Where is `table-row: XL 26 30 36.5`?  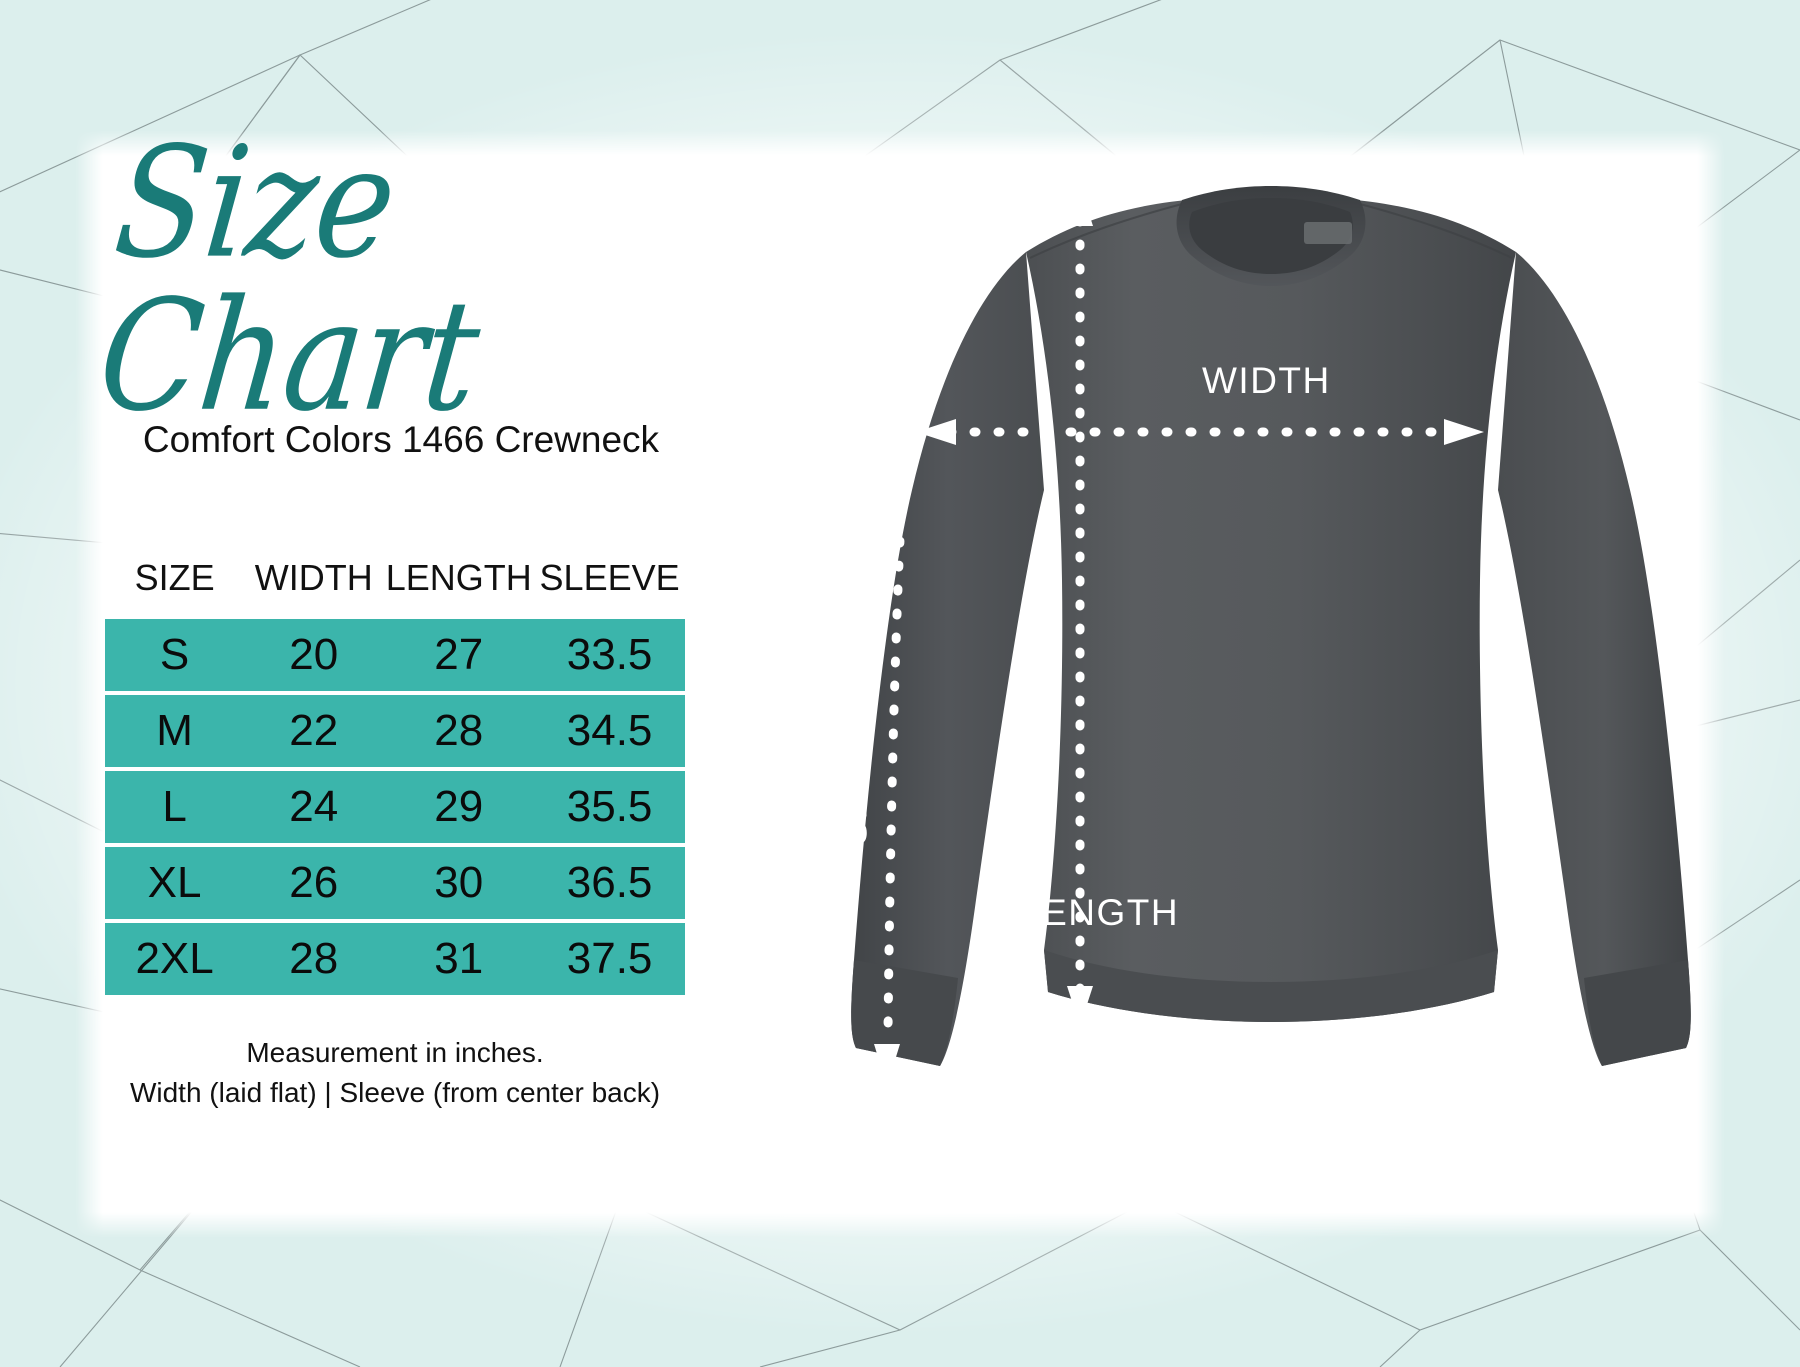 table-row: XL 26 30 36.5 is located at coordinates (395, 883).